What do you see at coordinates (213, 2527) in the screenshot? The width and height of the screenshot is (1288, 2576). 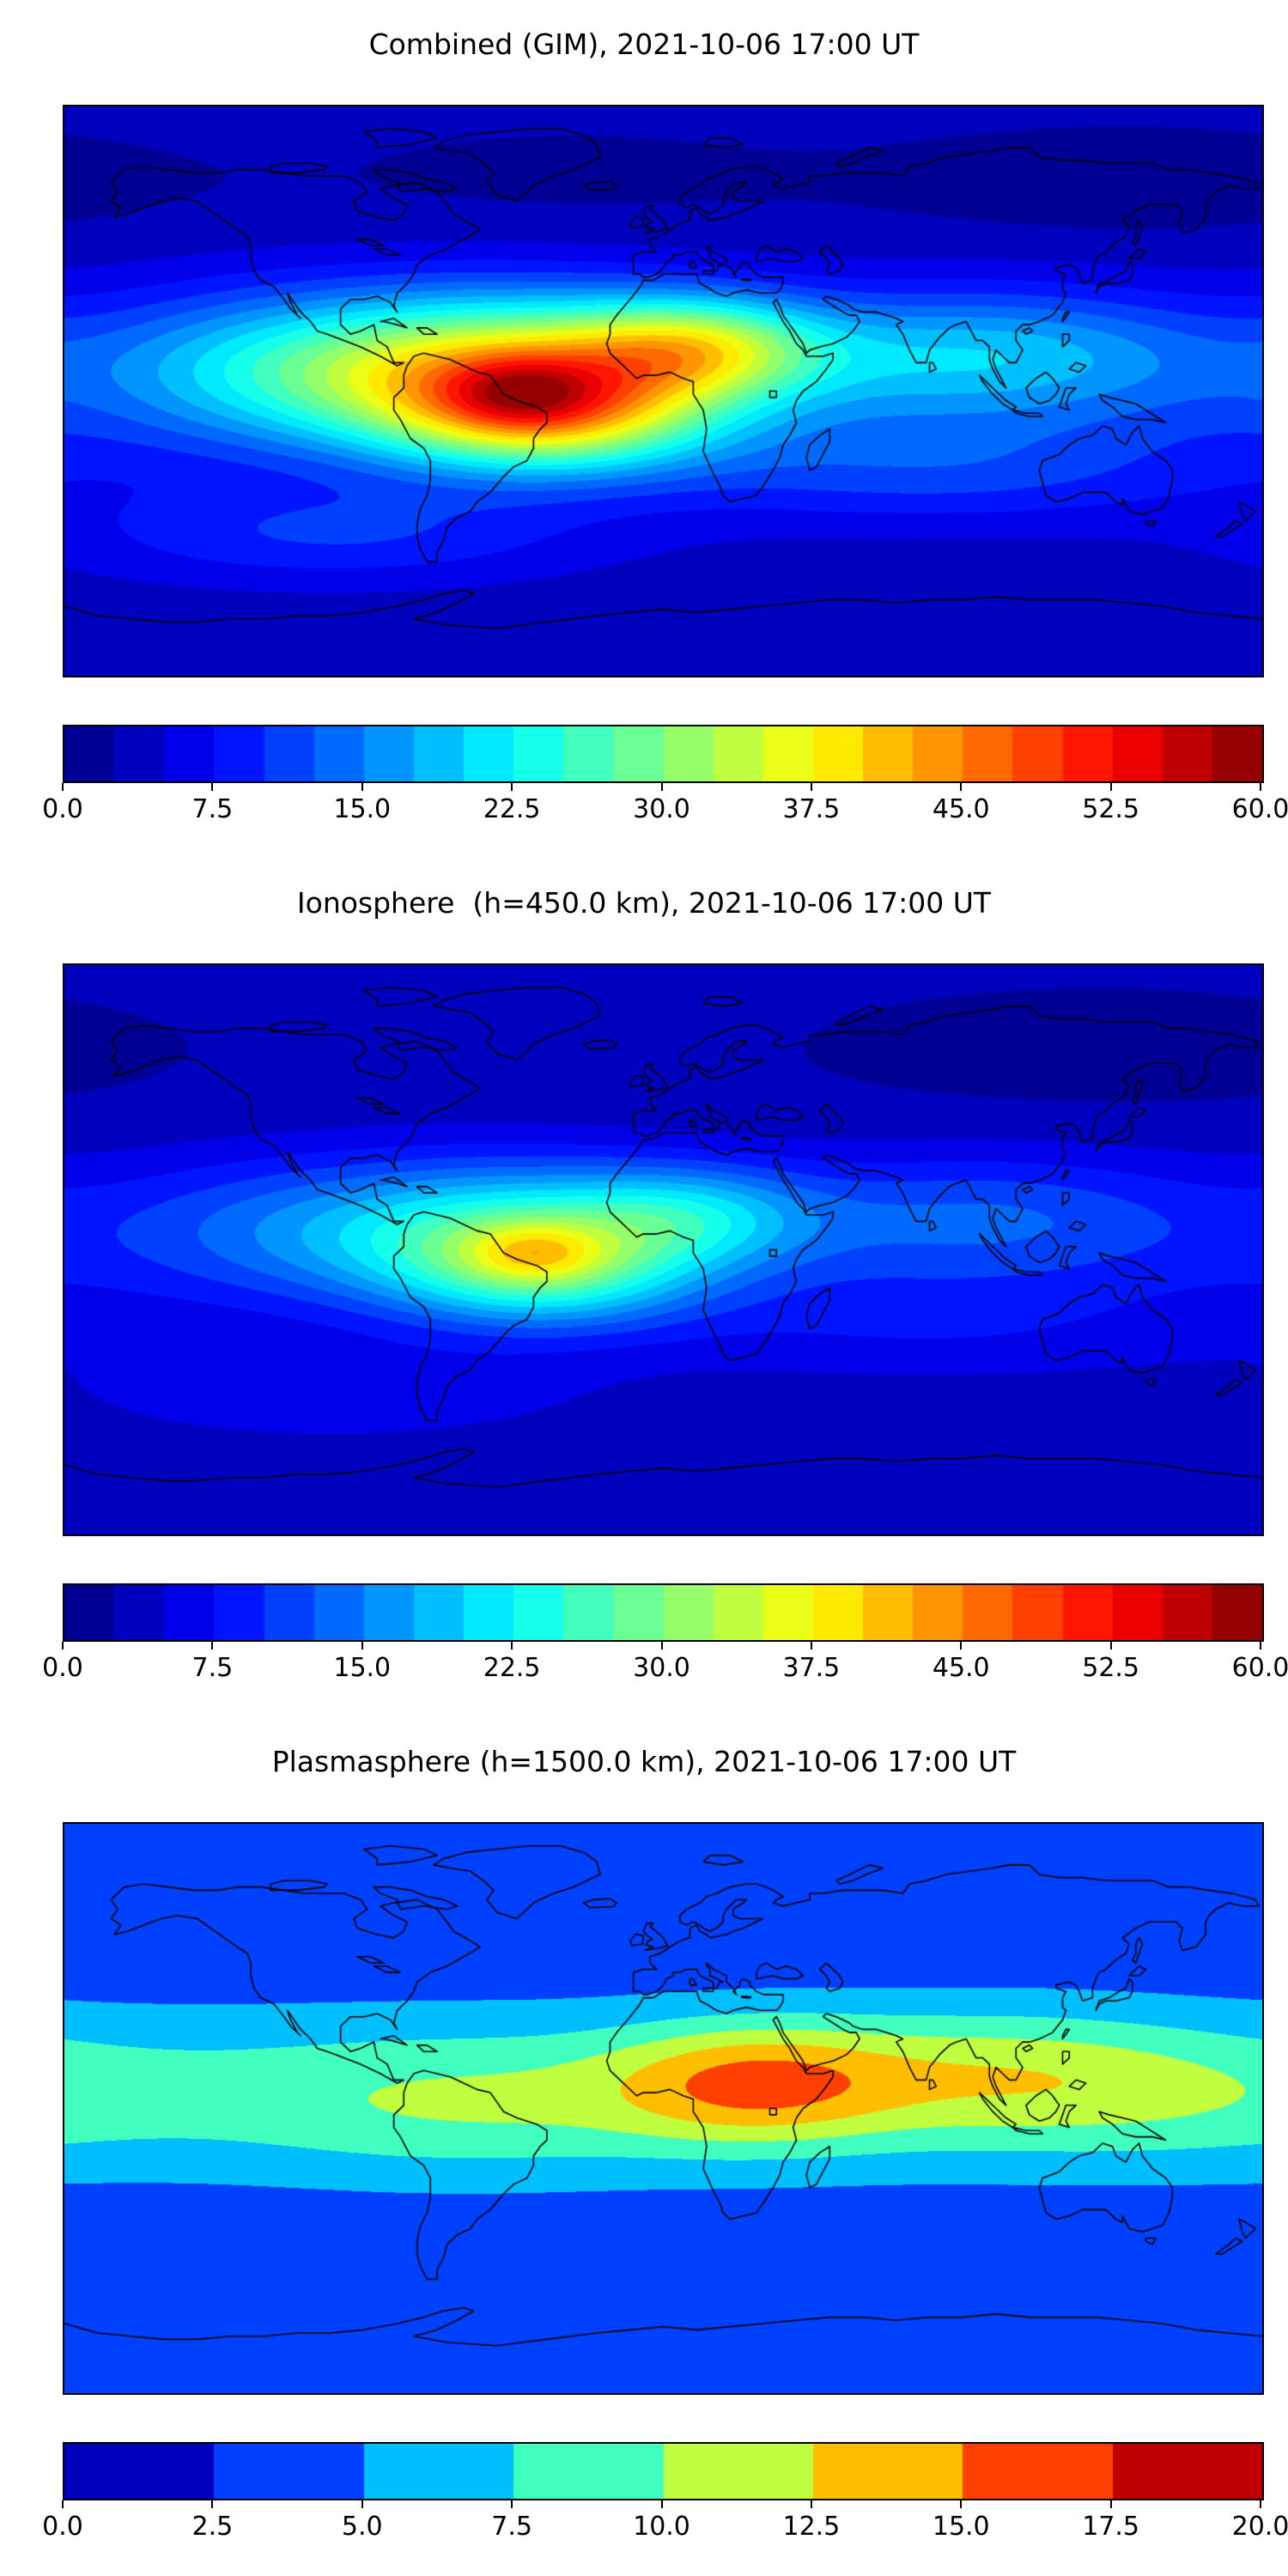 I see `colorbar-tick-label: 2.5` at bounding box center [213, 2527].